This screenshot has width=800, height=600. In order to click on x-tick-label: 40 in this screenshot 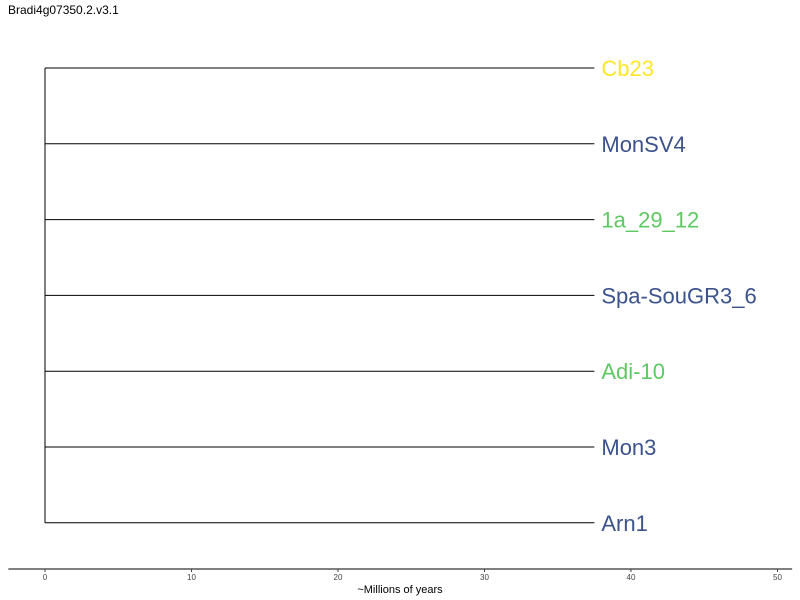, I will do `click(631, 577)`.